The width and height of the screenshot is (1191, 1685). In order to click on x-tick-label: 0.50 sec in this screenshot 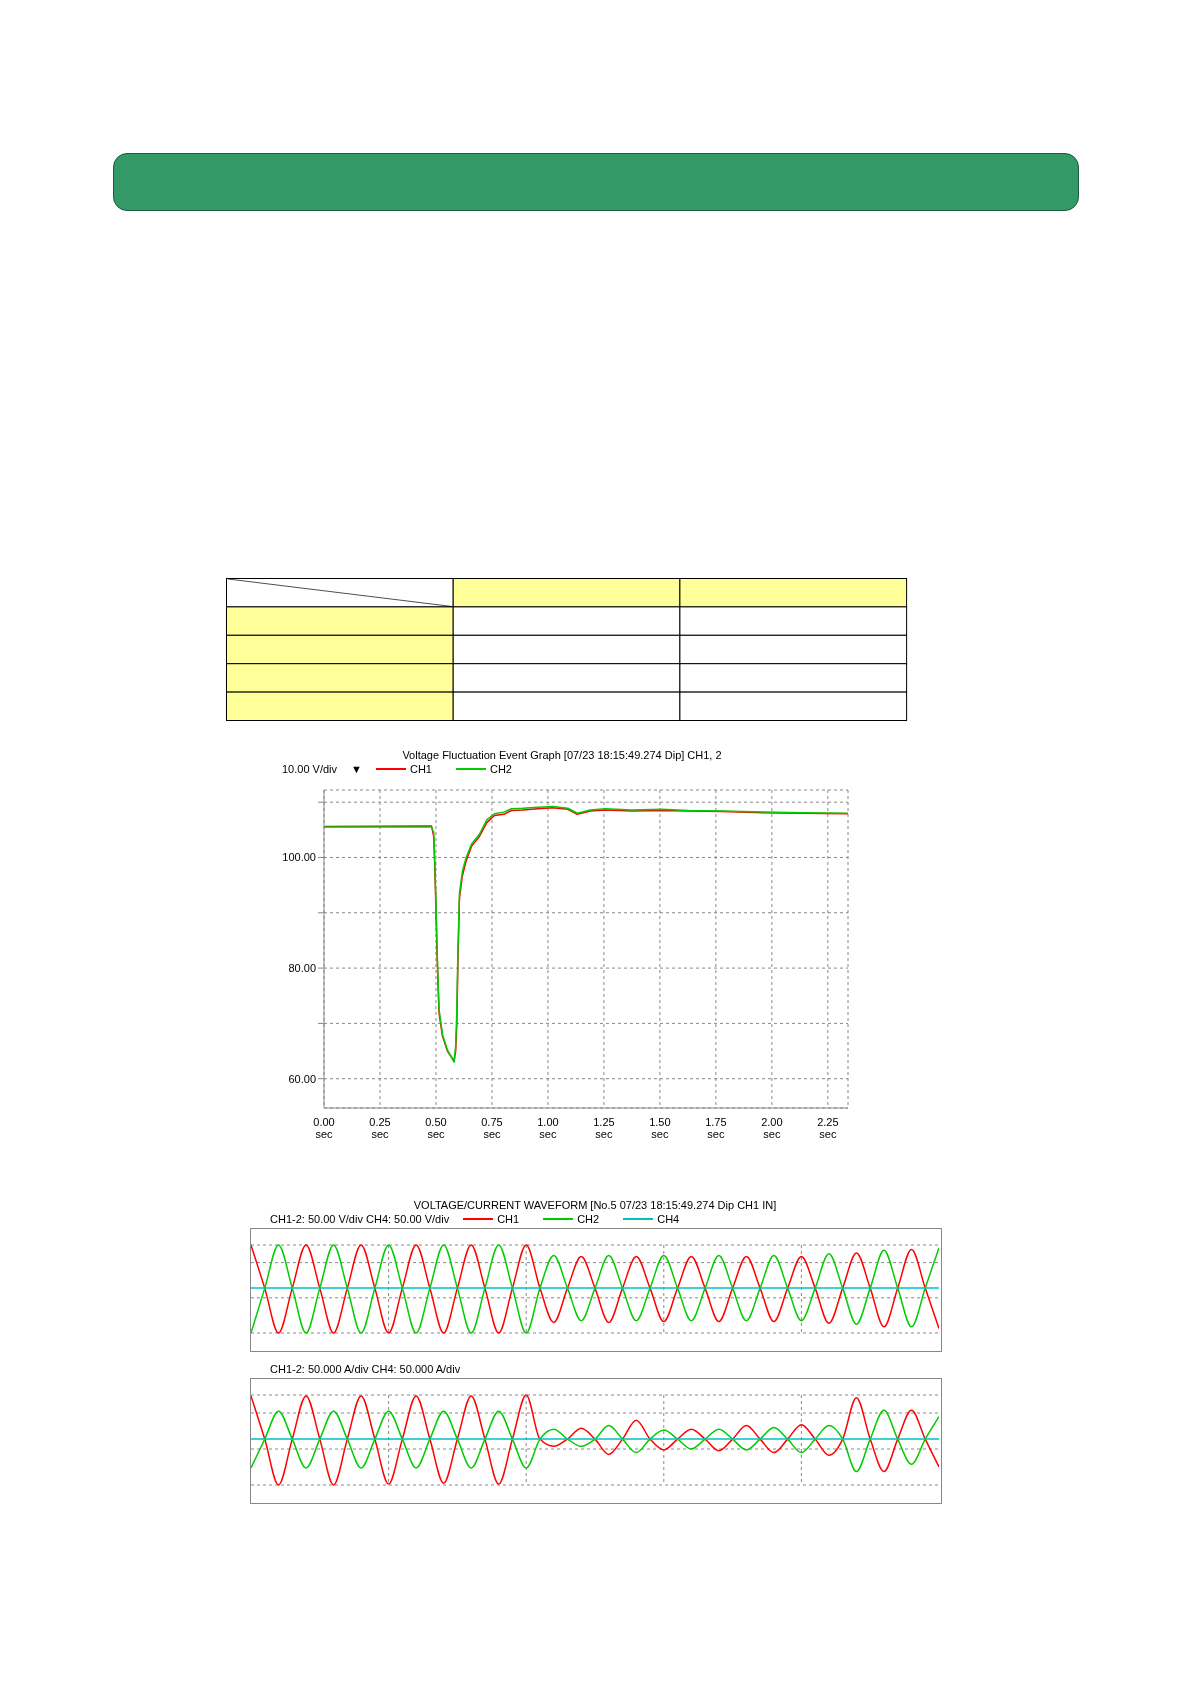, I will do `click(436, 1128)`.